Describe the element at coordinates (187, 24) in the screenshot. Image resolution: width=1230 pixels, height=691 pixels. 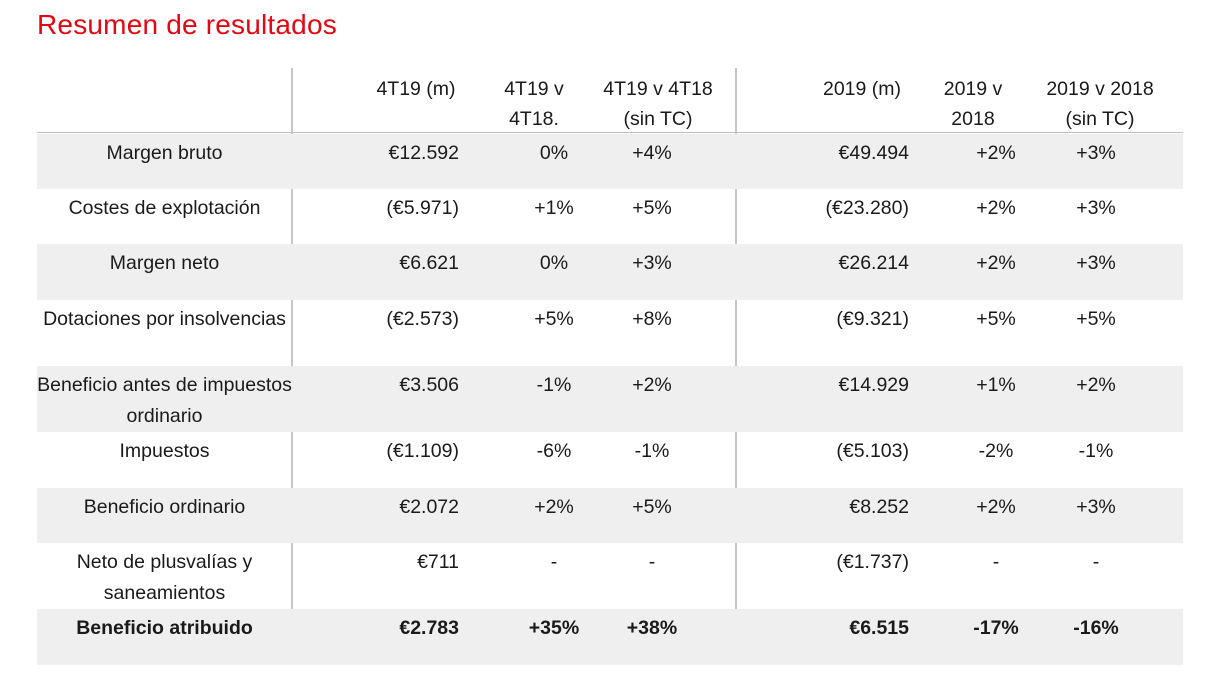
I see `page-title: Resumen de resultados` at that location.